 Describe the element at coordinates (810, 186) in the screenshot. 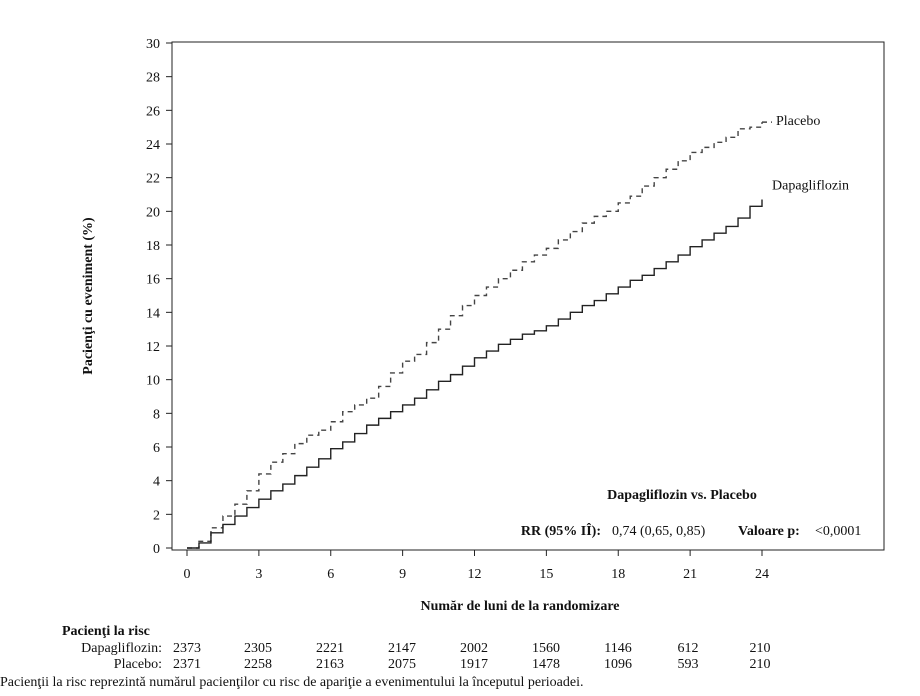

I see `series-label-dapagliflozin: Dapagliflozin` at that location.